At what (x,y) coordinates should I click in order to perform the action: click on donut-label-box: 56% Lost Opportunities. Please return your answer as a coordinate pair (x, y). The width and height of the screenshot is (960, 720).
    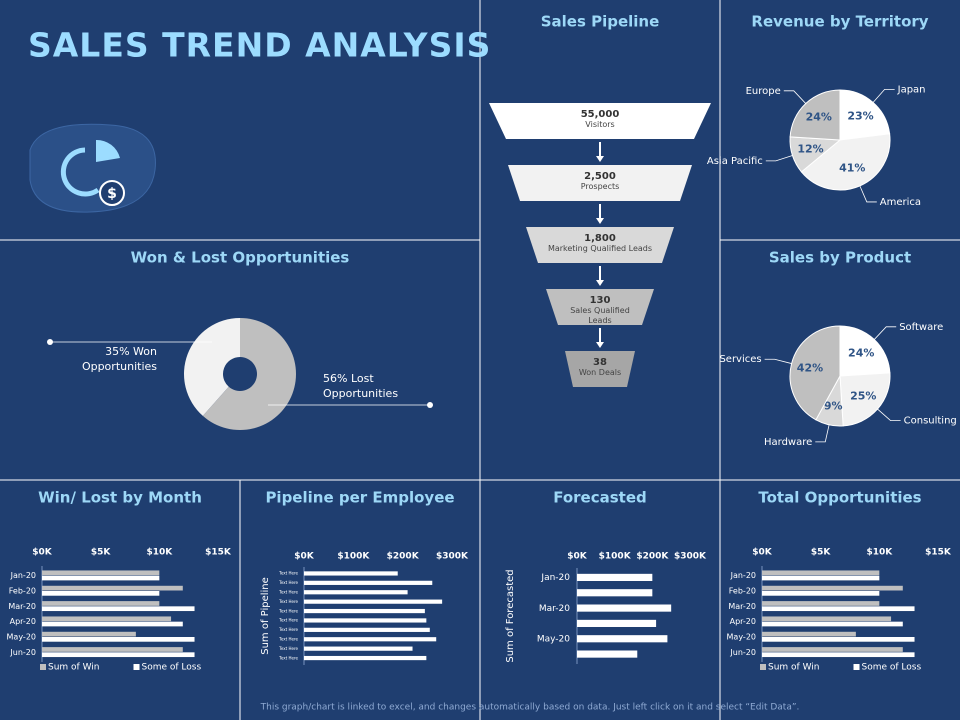
    Looking at the image, I should click on (361, 386).